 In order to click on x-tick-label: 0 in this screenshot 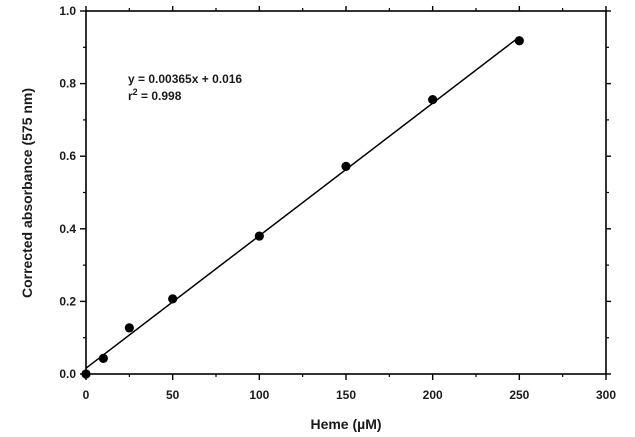, I will do `click(86, 395)`.